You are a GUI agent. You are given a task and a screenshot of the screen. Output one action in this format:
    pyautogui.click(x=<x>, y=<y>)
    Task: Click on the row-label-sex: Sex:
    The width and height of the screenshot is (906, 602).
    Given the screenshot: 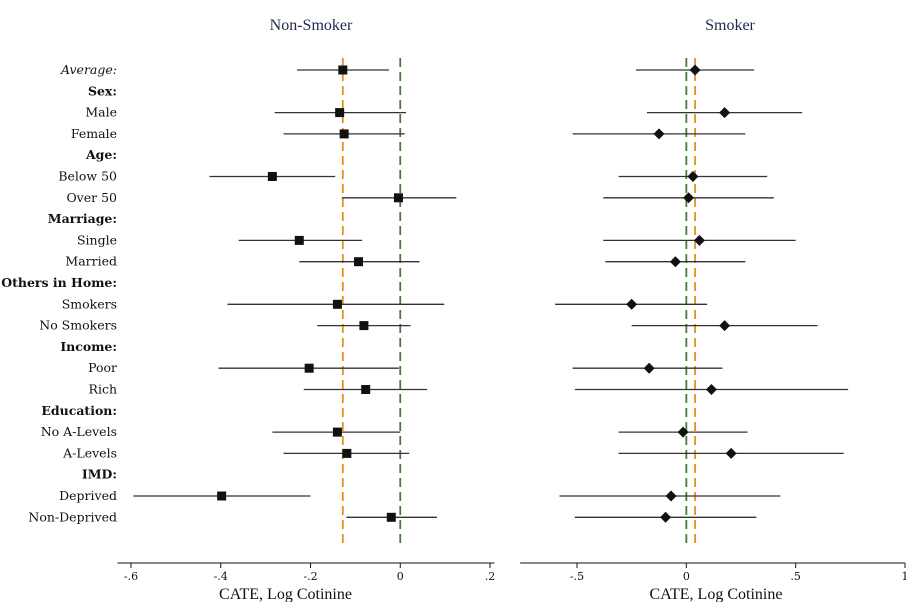 What is the action you would take?
    pyautogui.click(x=102, y=90)
    